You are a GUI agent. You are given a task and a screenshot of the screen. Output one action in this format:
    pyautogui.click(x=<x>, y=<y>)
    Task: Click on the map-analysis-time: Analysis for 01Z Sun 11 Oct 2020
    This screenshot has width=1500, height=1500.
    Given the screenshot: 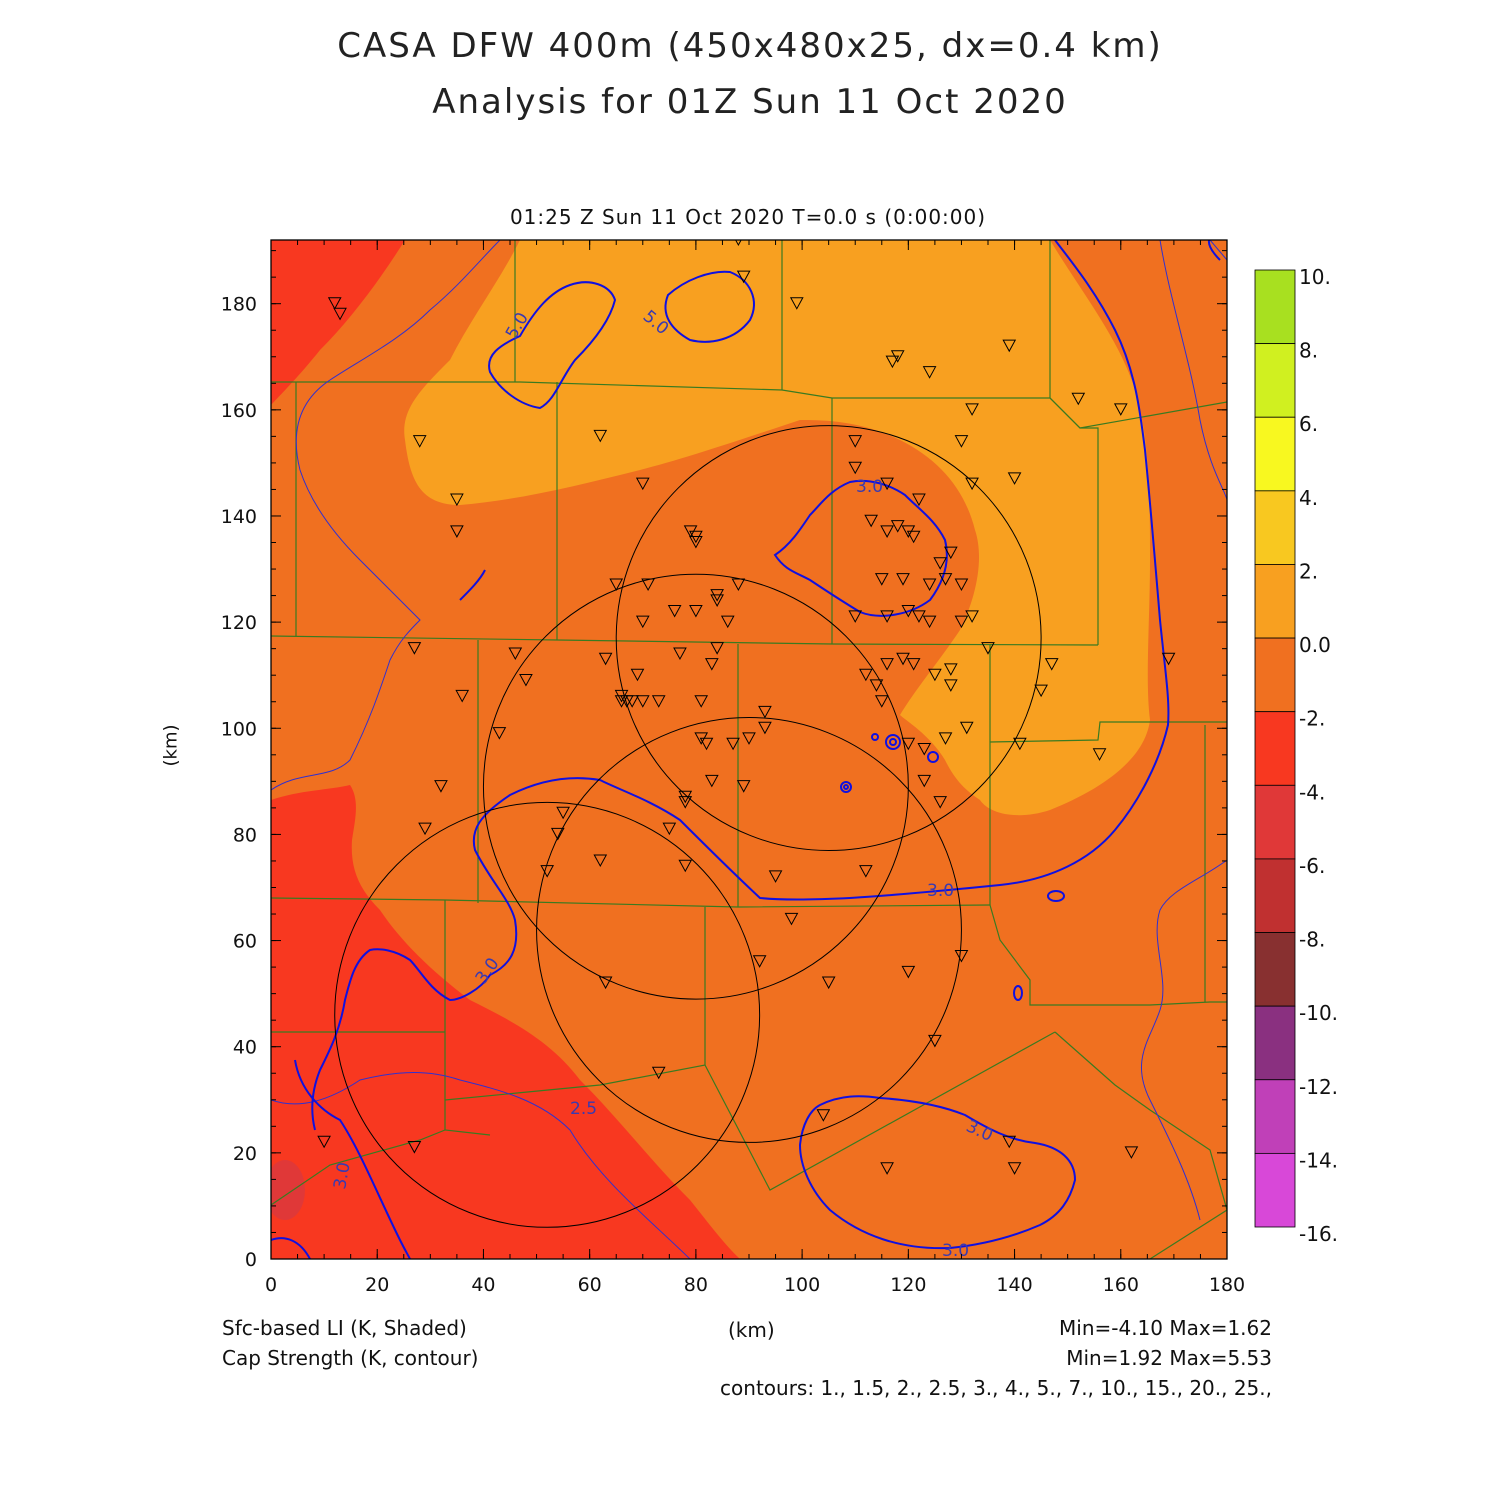 What is the action you would take?
    pyautogui.click(x=750, y=102)
    